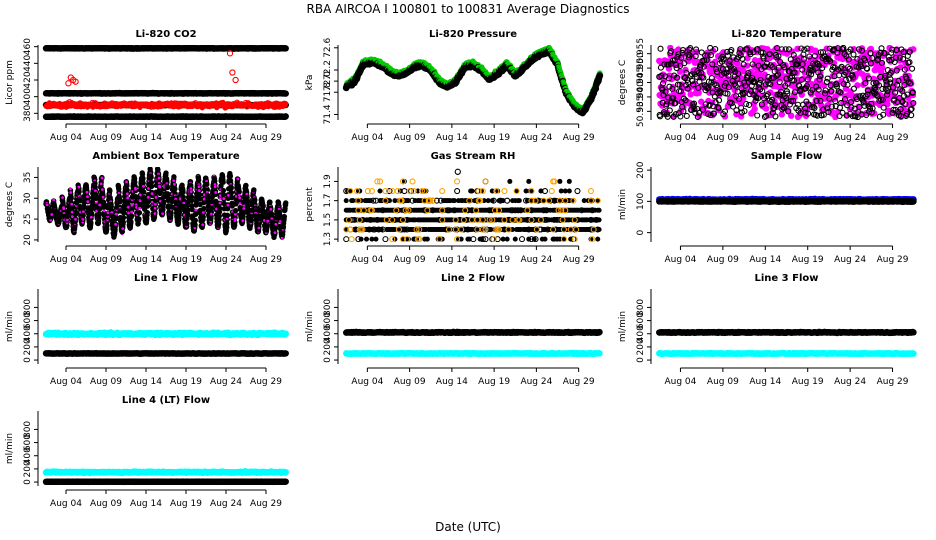 This screenshot has width=936, height=540. What do you see at coordinates (146, 138) in the screenshot?
I see `x-tick-label: Aug 14` at bounding box center [146, 138].